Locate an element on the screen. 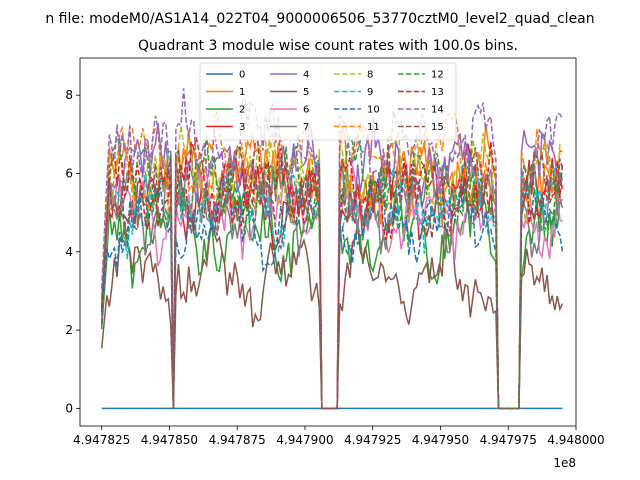  x-tick-label: 4.947925 is located at coordinates (372, 440).